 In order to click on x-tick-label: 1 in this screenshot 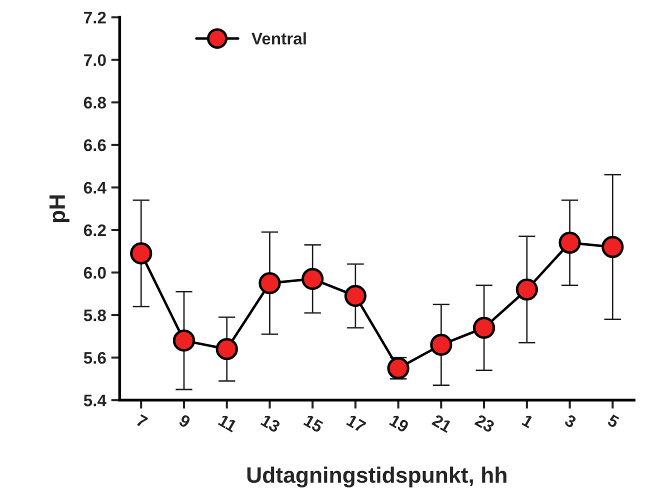, I will do `click(528, 421)`.